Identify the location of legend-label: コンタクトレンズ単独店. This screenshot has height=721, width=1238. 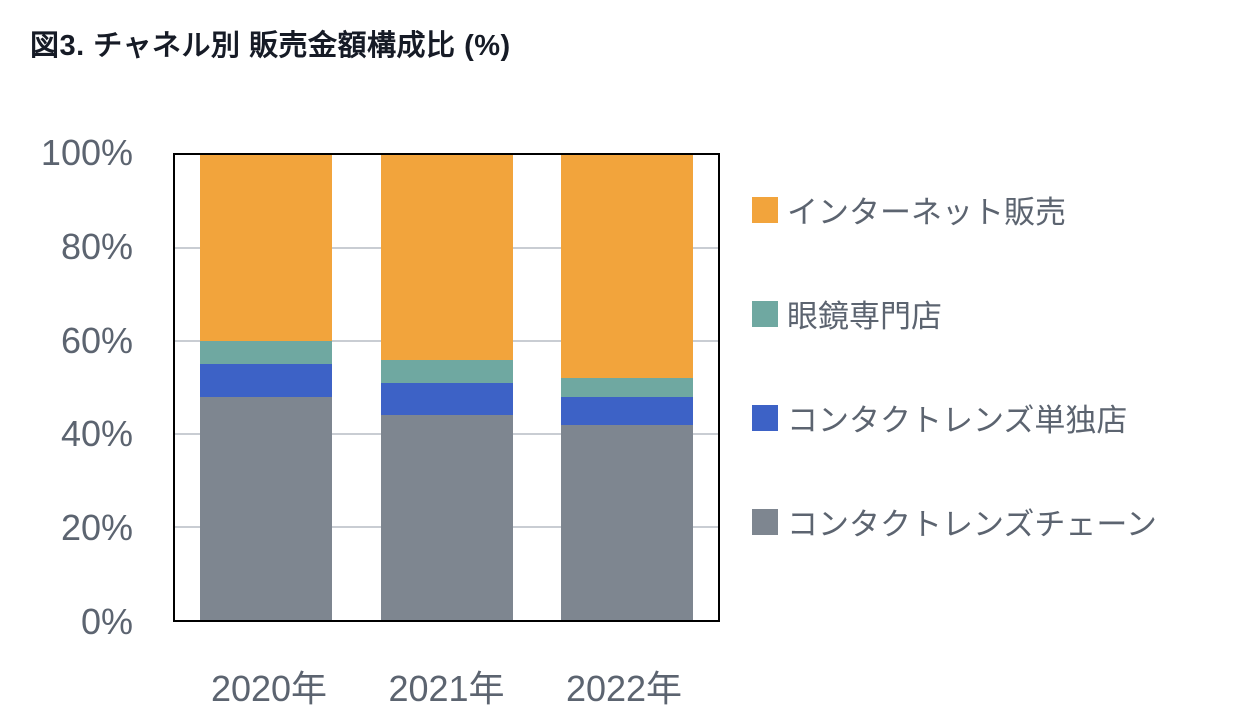
(957, 420).